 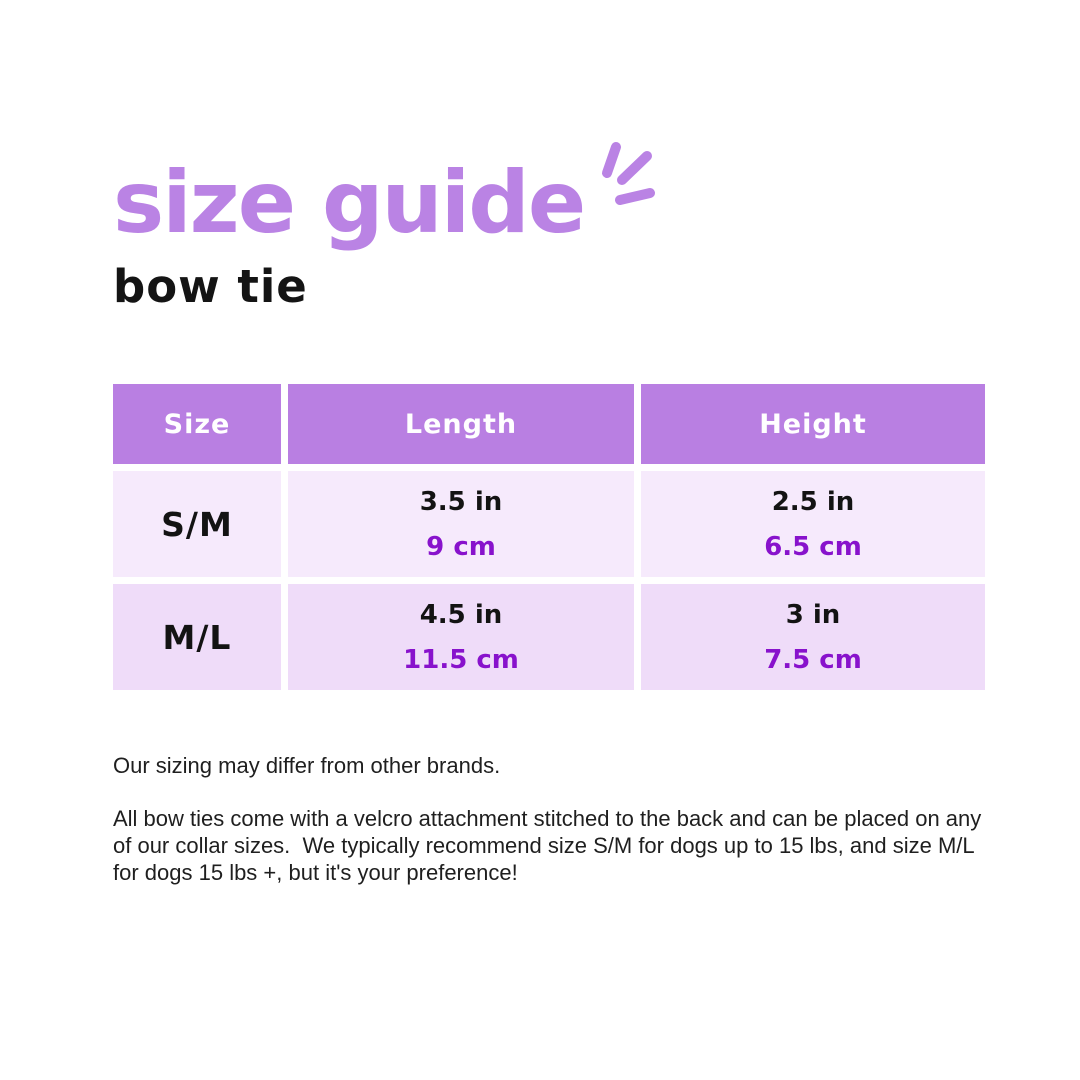 What do you see at coordinates (813, 546) in the screenshot?
I see `height-cm: 6.5 cm` at bounding box center [813, 546].